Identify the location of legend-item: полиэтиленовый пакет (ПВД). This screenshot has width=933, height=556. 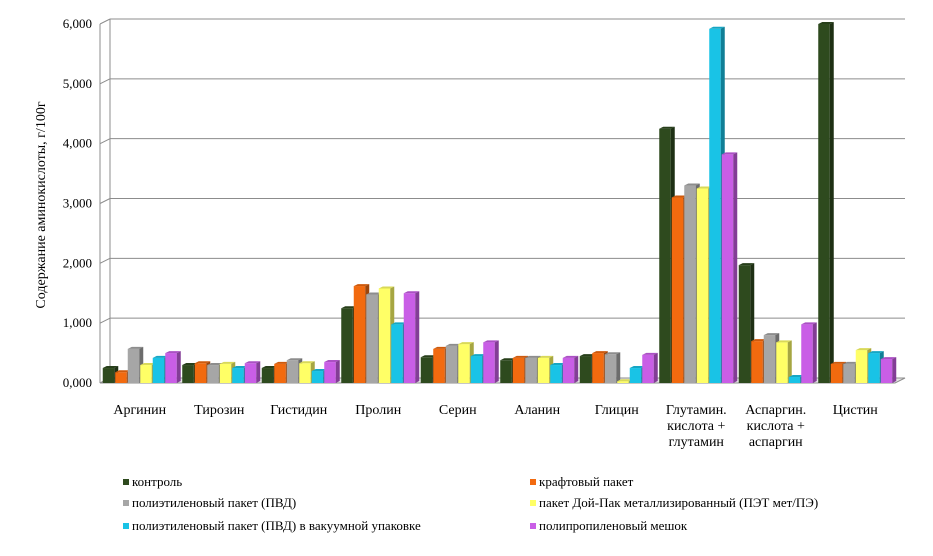
(209, 502).